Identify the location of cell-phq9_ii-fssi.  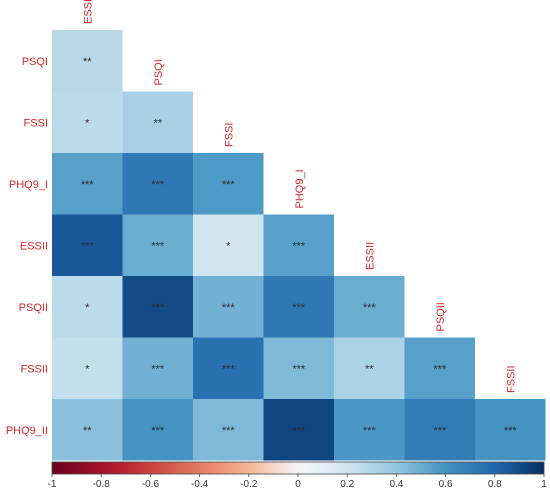
(228, 430).